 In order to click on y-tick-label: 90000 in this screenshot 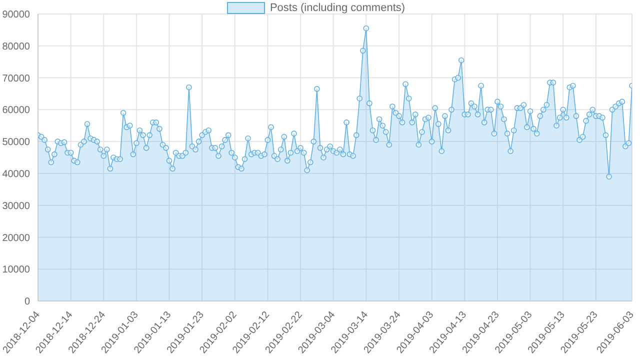, I will do `click(16, 15)`.